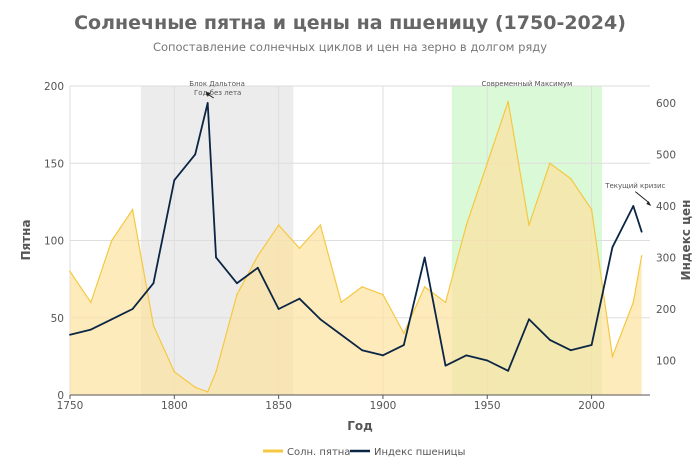 The image size is (700, 467). I want to click on annotation-year-without-summer: Год без лета, so click(217, 93).